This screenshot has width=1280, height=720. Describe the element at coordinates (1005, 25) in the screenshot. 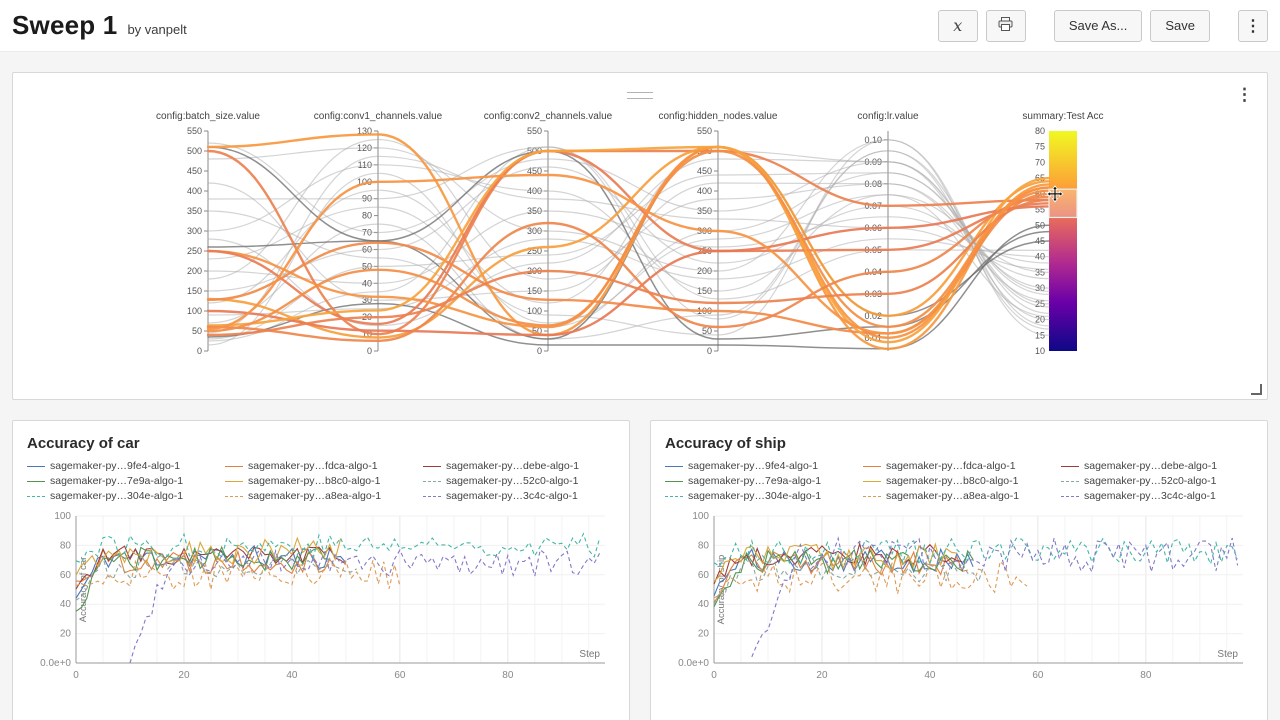

I see `print-button` at that location.